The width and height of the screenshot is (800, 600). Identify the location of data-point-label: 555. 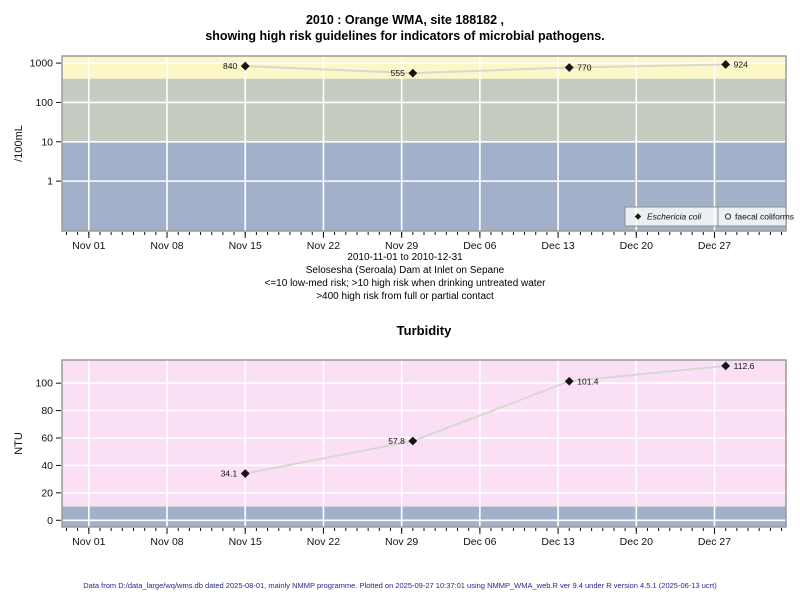
(398, 73).